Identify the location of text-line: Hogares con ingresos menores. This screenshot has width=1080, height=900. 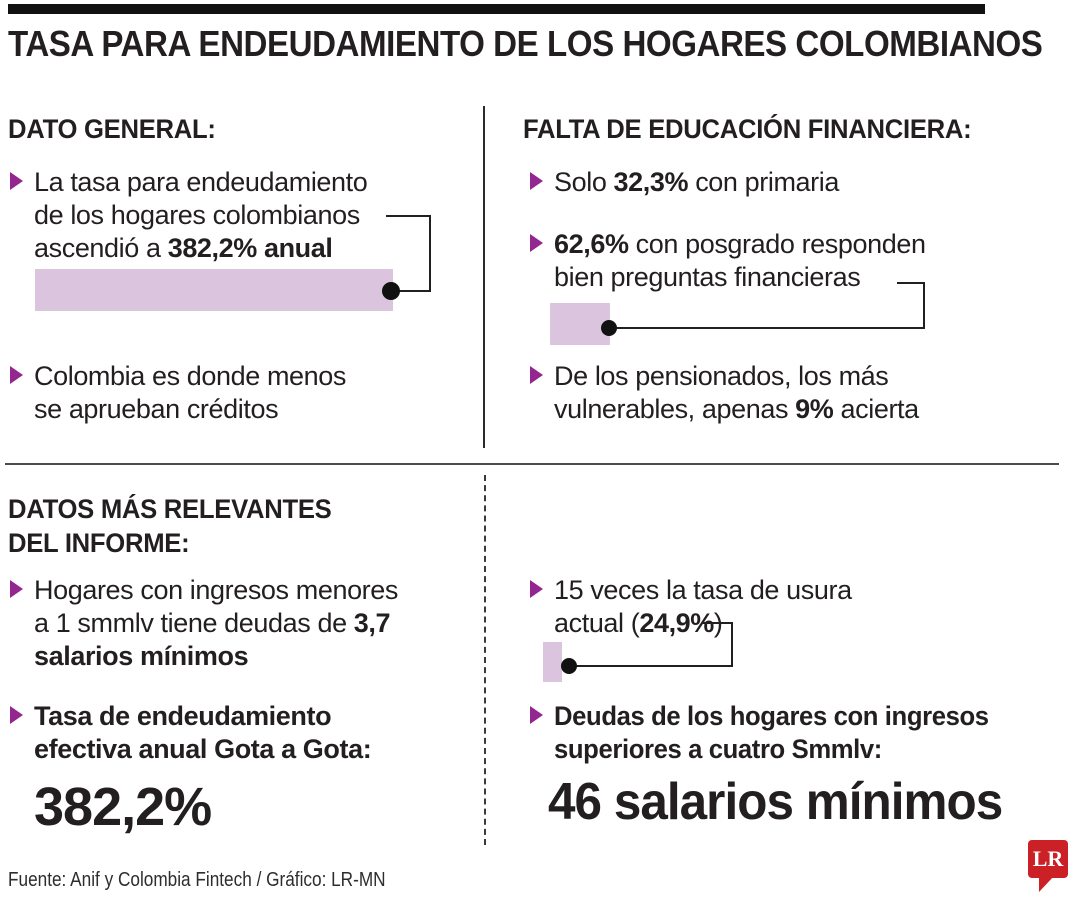
(216, 590).